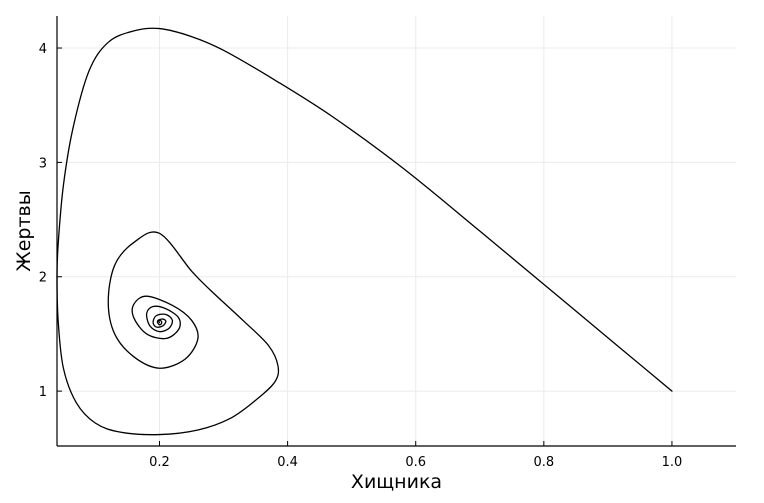  I want to click on x-axis-label: Хищника, so click(396, 482).